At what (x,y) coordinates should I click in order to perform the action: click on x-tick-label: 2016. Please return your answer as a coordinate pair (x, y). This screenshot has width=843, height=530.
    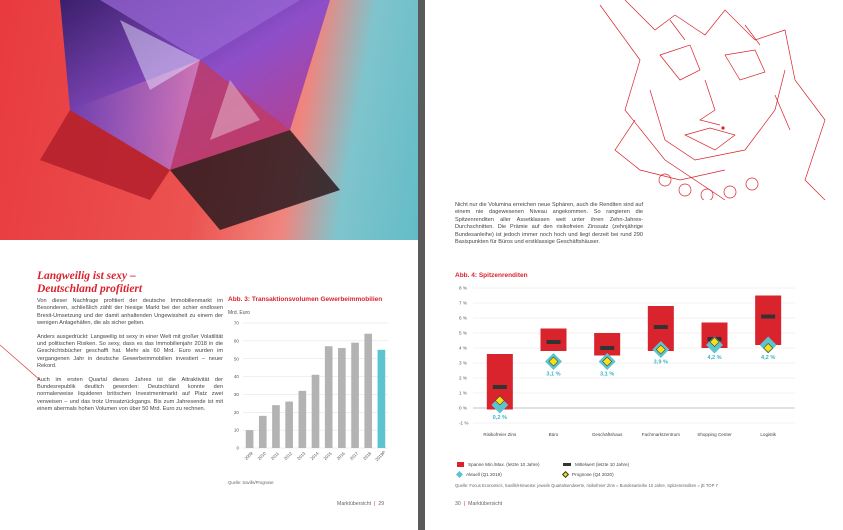
    Looking at the image, I should click on (341, 455).